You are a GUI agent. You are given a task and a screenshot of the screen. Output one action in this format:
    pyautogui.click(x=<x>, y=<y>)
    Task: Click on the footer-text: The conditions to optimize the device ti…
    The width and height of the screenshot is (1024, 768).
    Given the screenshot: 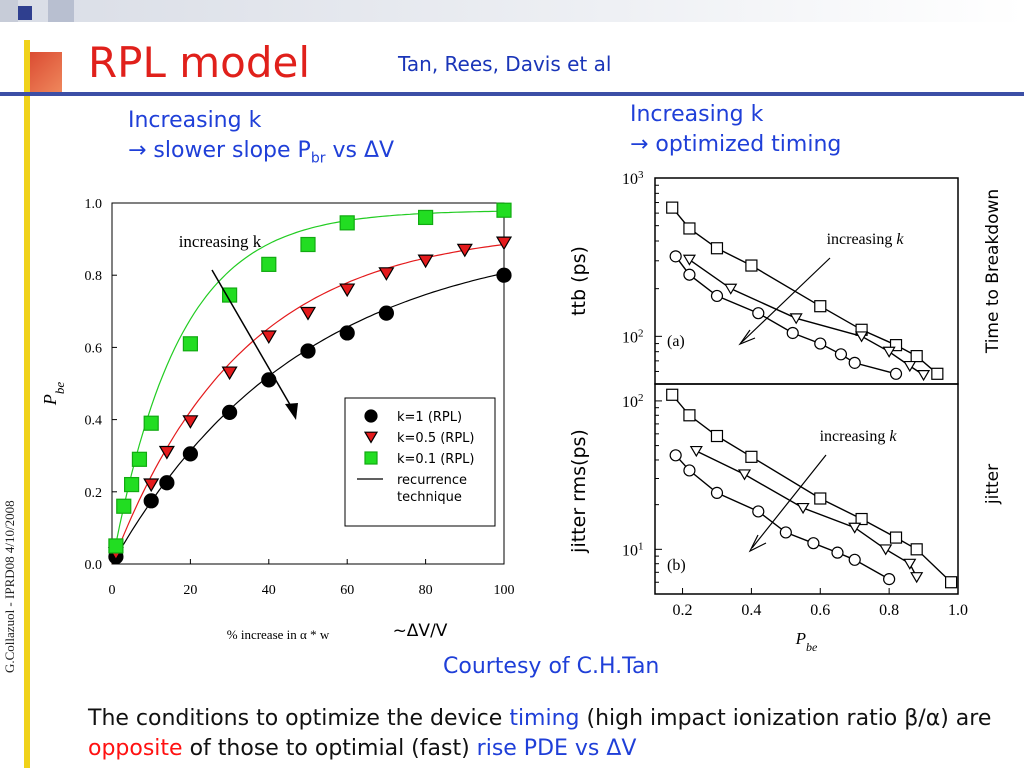 What is the action you would take?
    pyautogui.click(x=548, y=734)
    